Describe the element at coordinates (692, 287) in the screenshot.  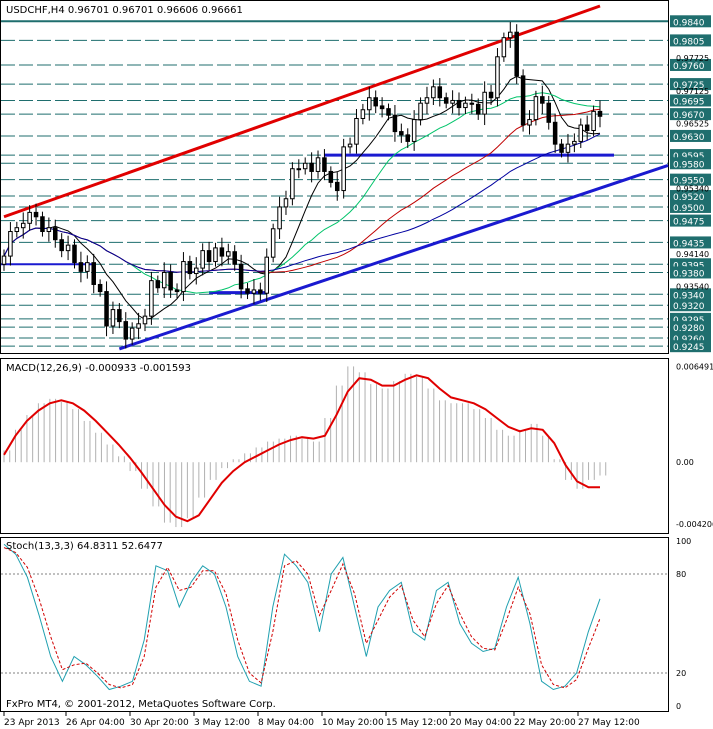
I see `price-tick-label: 0.93540` at that location.